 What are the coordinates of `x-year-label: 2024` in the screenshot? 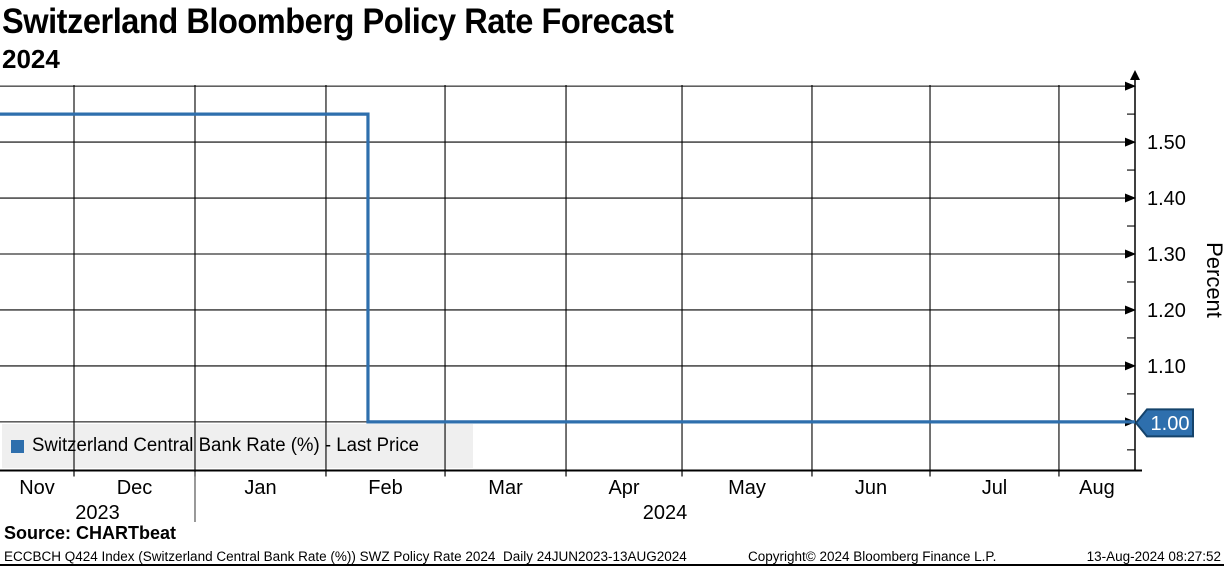 It's located at (665, 513).